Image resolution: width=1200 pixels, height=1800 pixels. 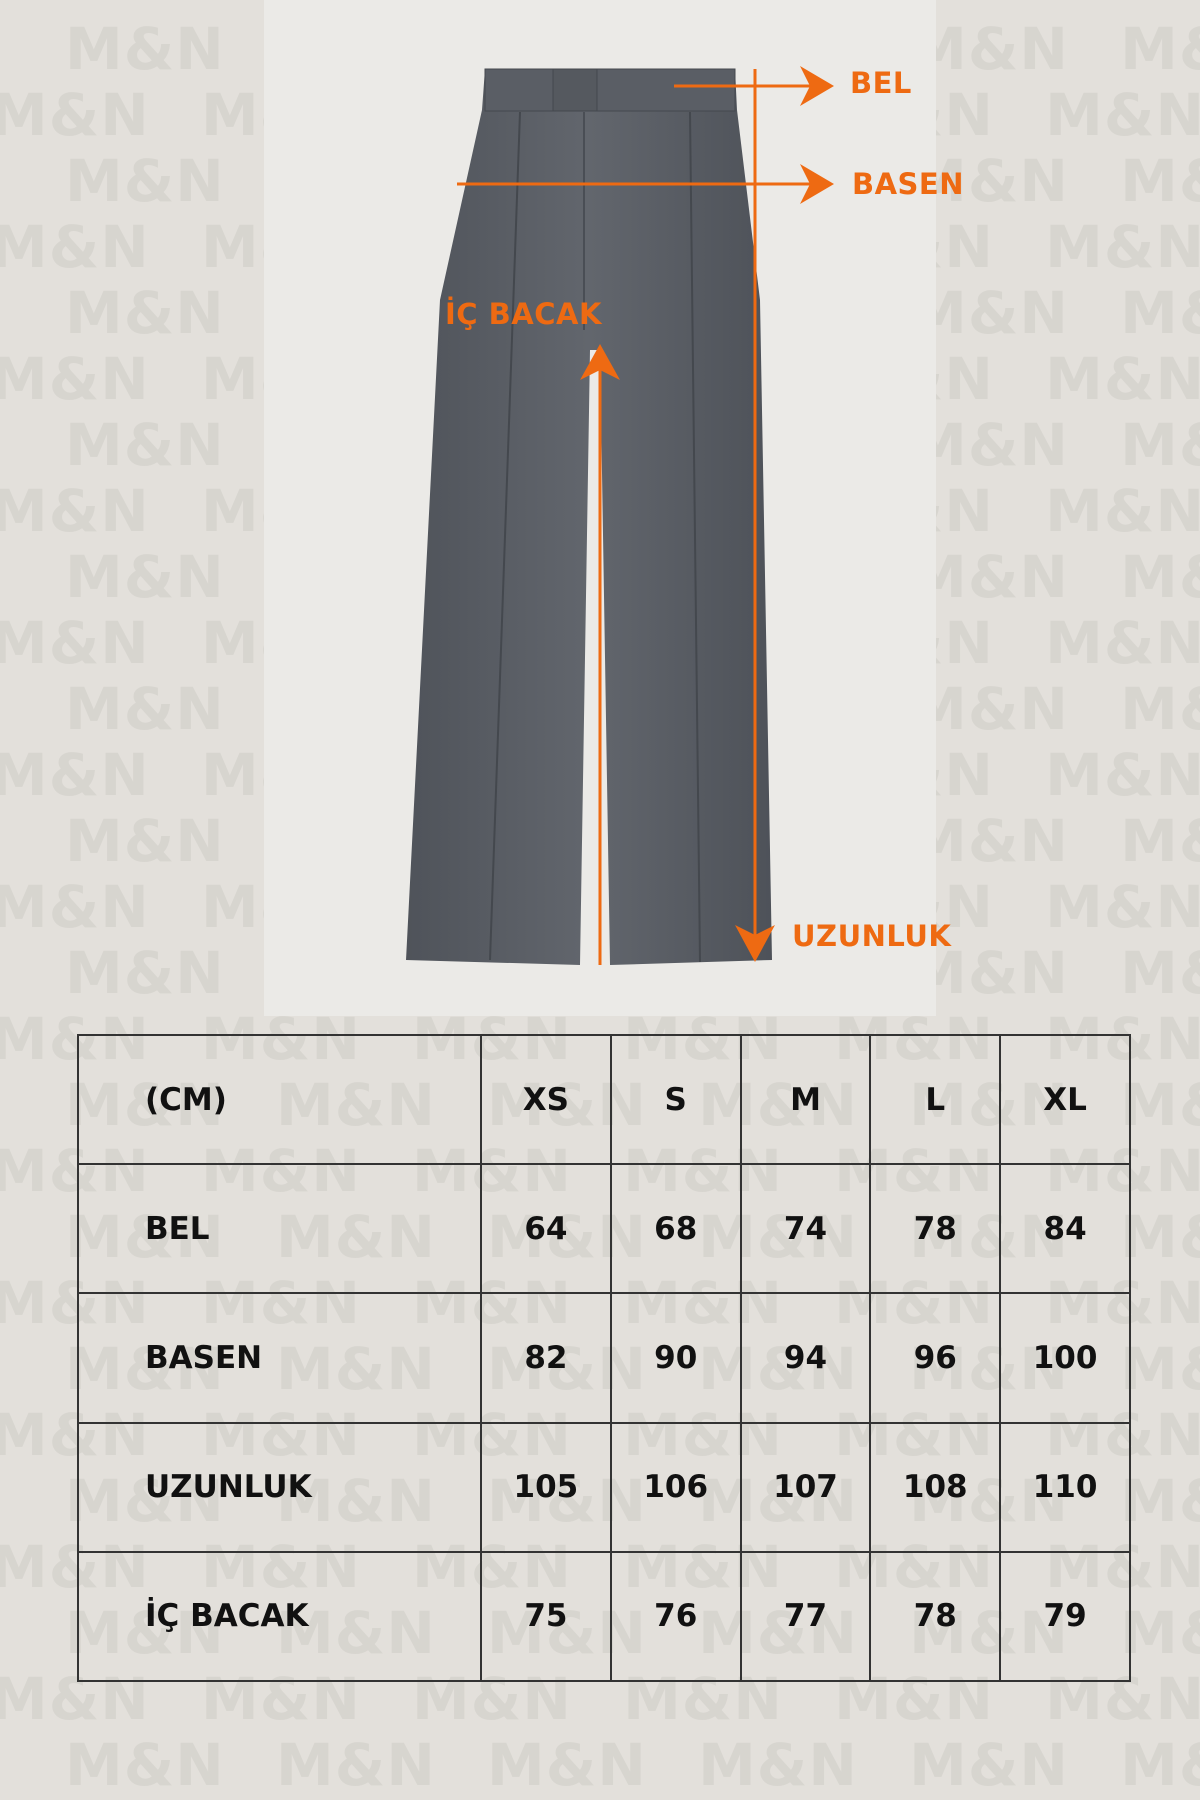 What do you see at coordinates (546, 1099) in the screenshot?
I see `size-header: XS` at bounding box center [546, 1099].